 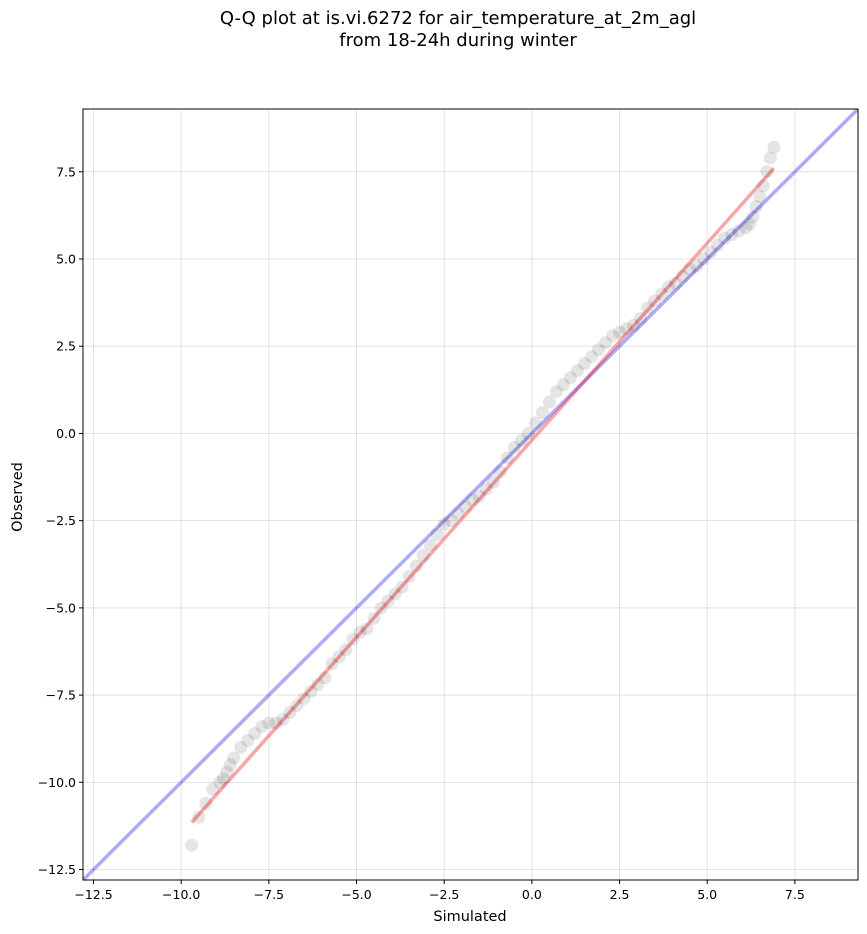 What do you see at coordinates (269, 894) in the screenshot?
I see `x-tick-label: −7.5` at bounding box center [269, 894].